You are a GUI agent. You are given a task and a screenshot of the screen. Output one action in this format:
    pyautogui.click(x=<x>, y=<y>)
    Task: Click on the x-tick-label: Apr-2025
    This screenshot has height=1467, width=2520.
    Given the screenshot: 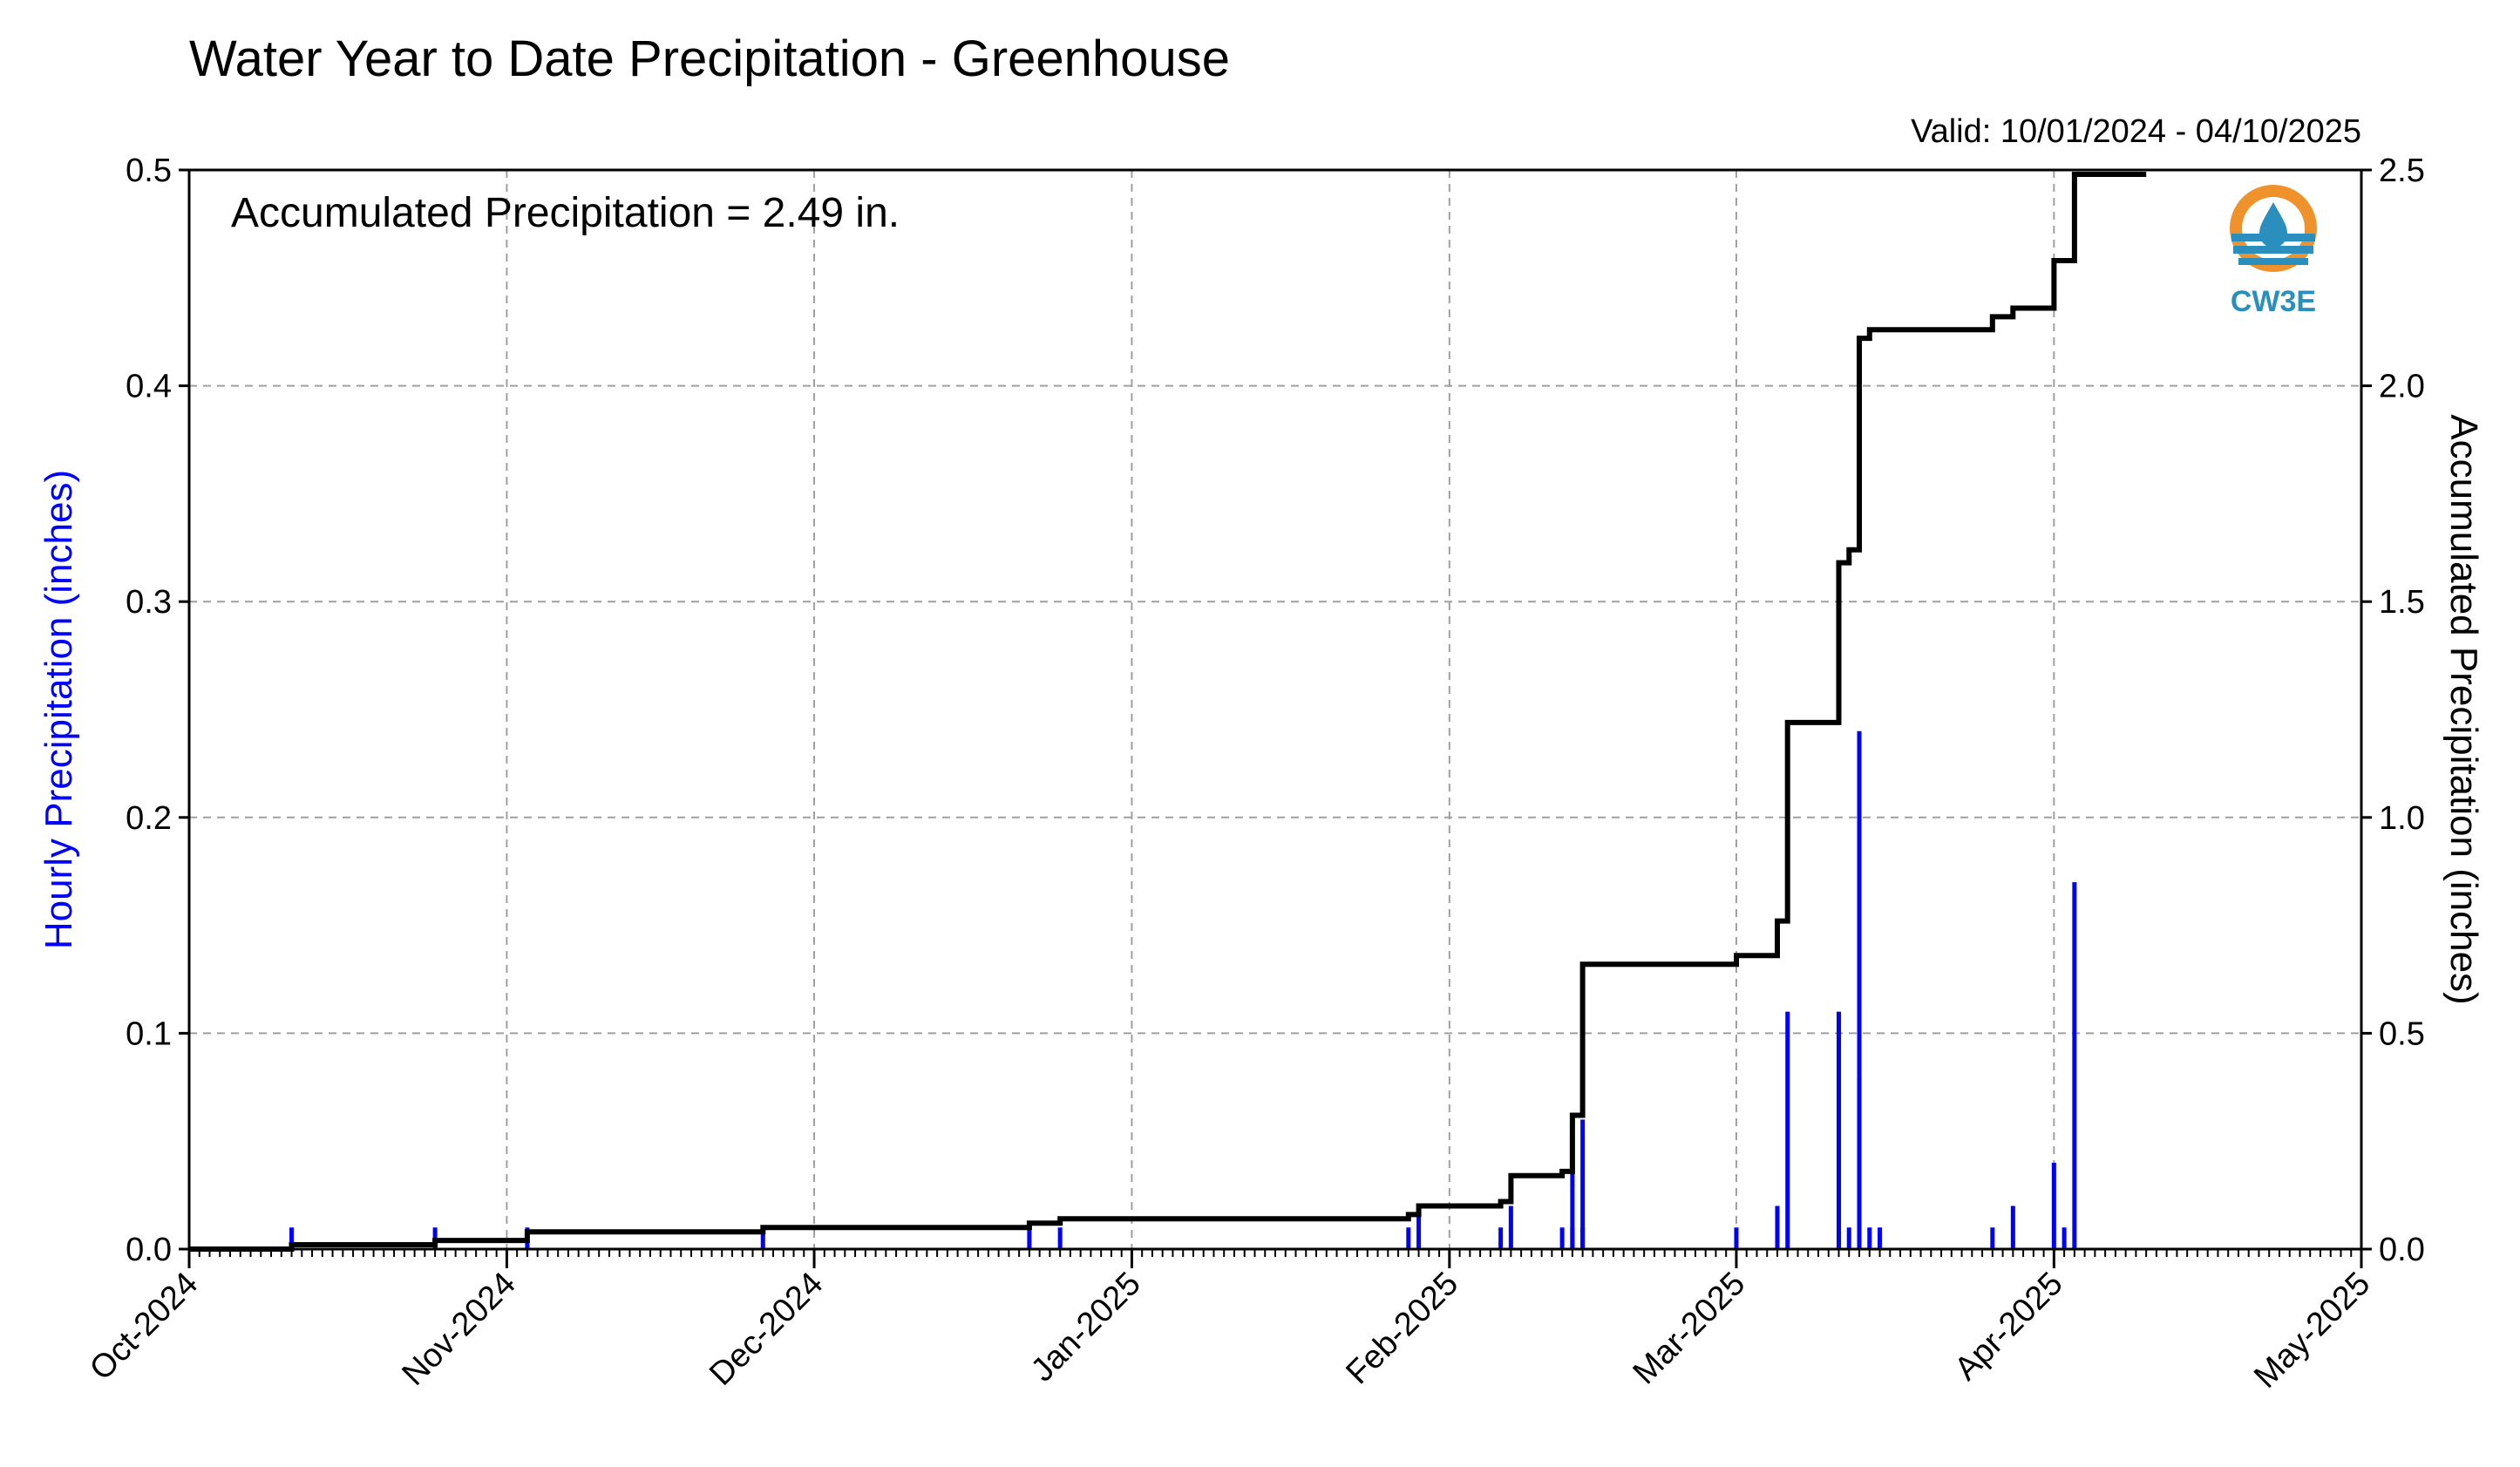 What is the action you would take?
    pyautogui.click(x=2008, y=1327)
    